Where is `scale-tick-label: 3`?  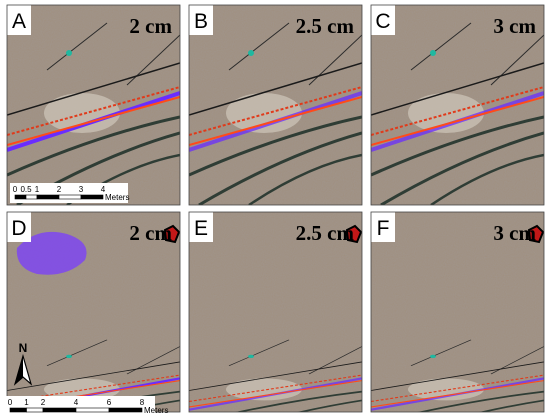 scale-tick-label: 3 is located at coordinates (81, 189).